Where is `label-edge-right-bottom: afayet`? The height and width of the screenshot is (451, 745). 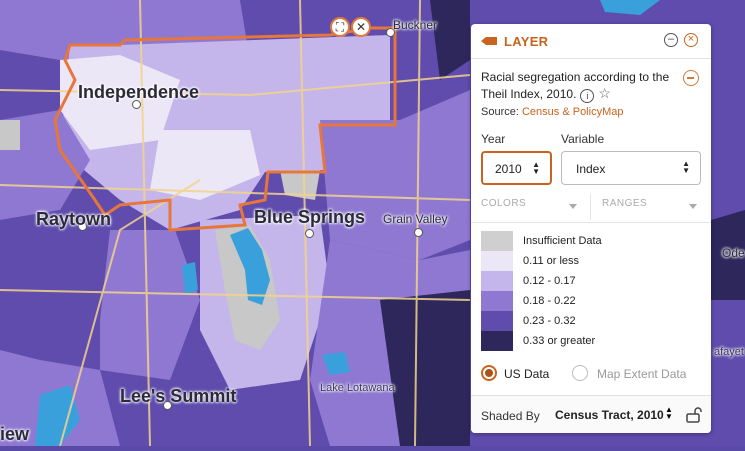 label-edge-right-bottom: afayet is located at coordinates (729, 352).